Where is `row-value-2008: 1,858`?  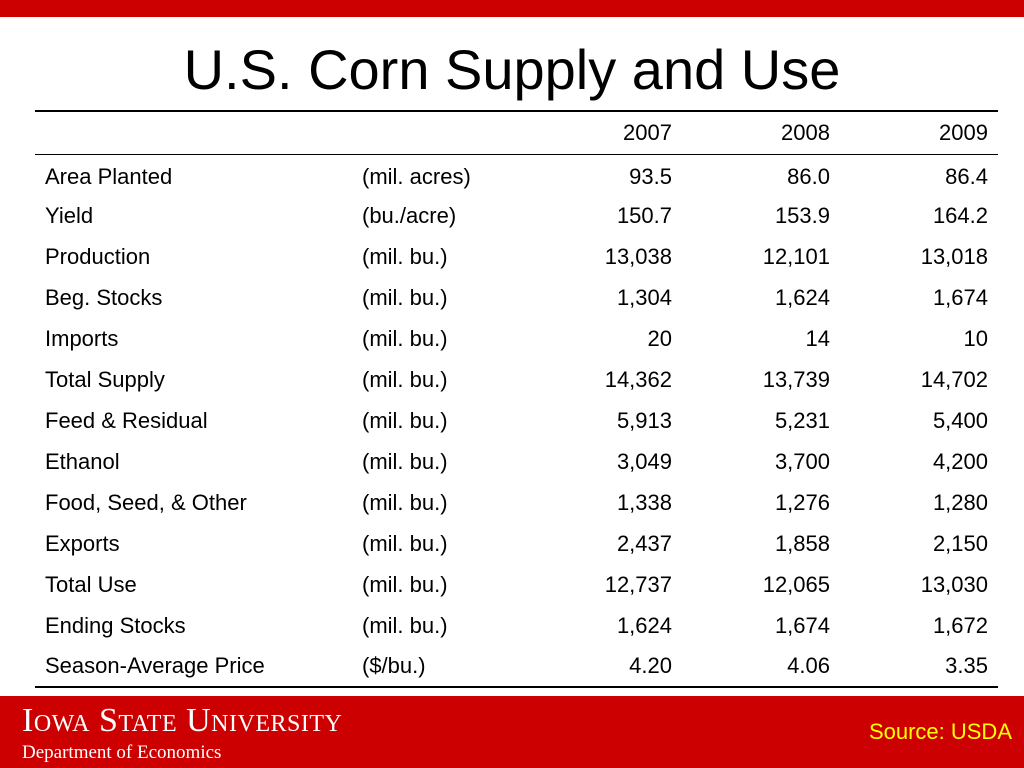 row-value-2008: 1,858 is located at coordinates (802, 543).